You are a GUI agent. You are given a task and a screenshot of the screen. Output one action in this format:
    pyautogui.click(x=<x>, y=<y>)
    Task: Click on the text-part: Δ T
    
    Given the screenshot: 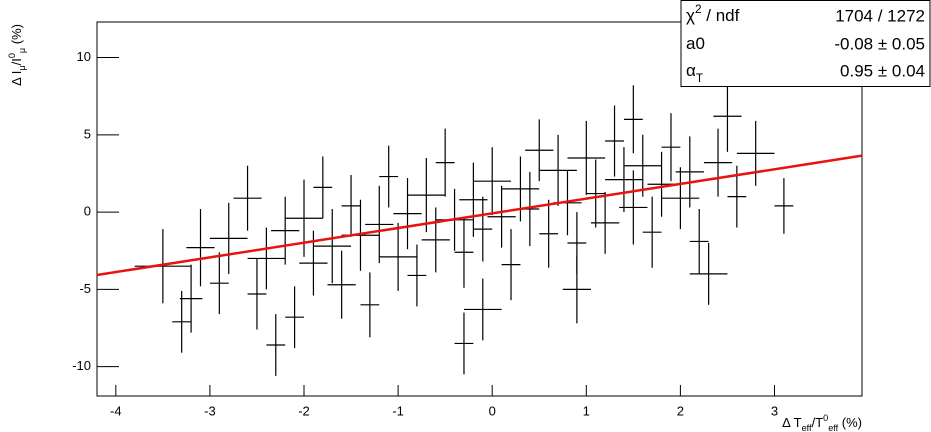 What is the action you would take?
    pyautogui.click(x=792, y=422)
    